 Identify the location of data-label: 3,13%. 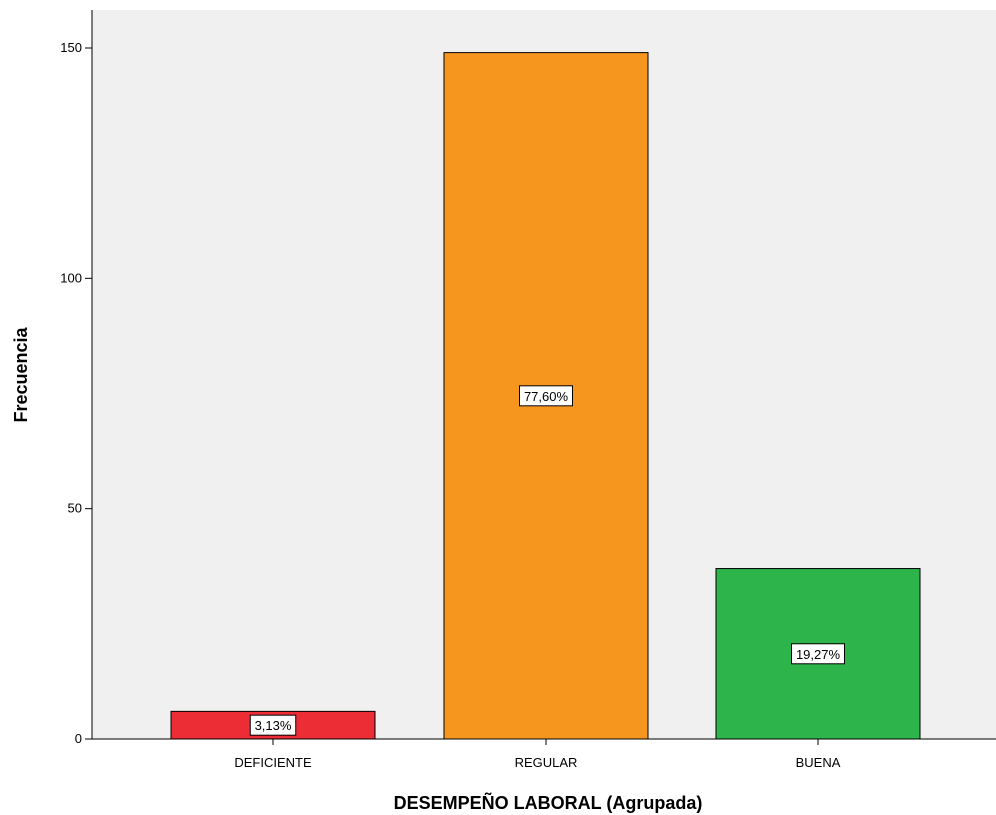
(273, 725).